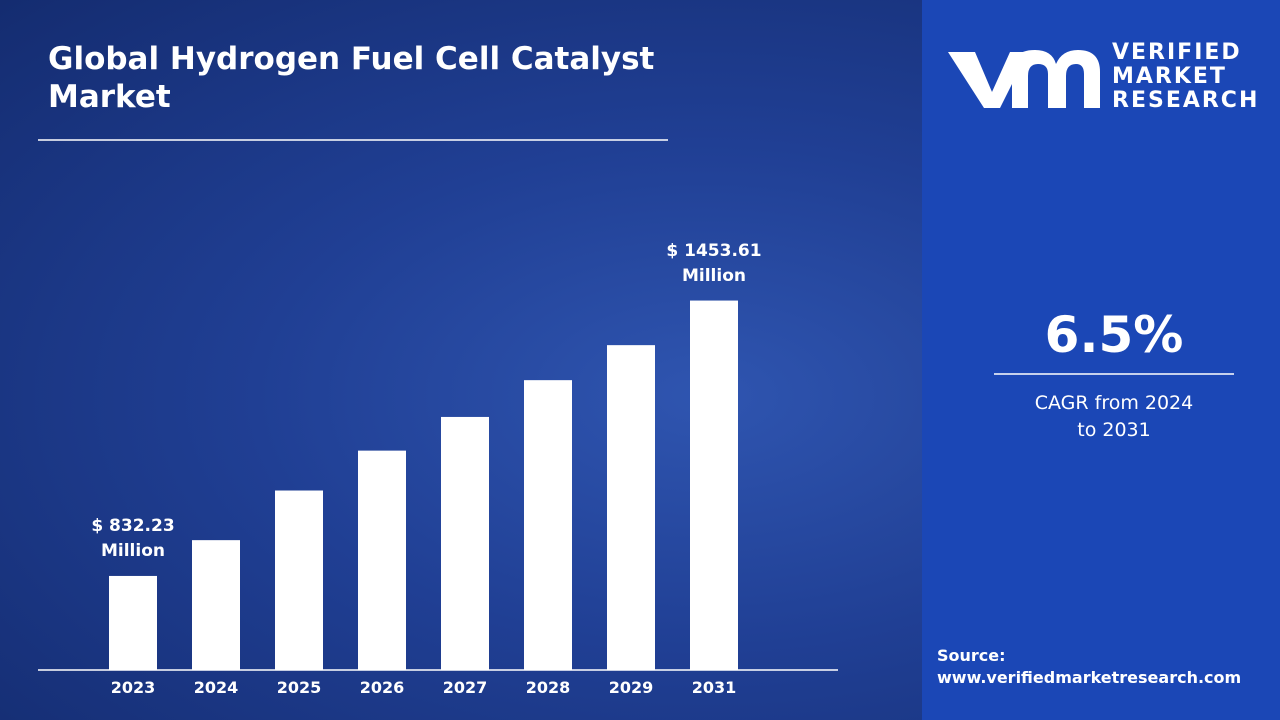 Image resolution: width=1280 pixels, height=720 pixels. What do you see at coordinates (1177, 52) in the screenshot?
I see `logo-text: VERIFIED` at bounding box center [1177, 52].